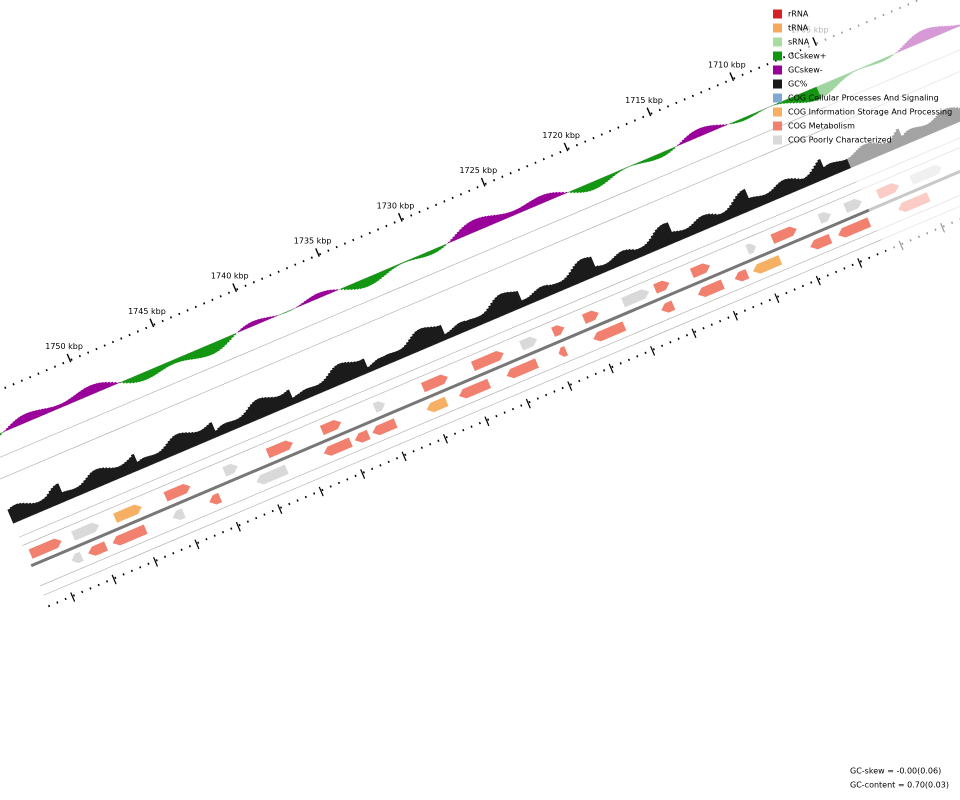 This screenshot has width=960, height=800. I want to click on ruler-label: 1710 kbp, so click(727, 65).